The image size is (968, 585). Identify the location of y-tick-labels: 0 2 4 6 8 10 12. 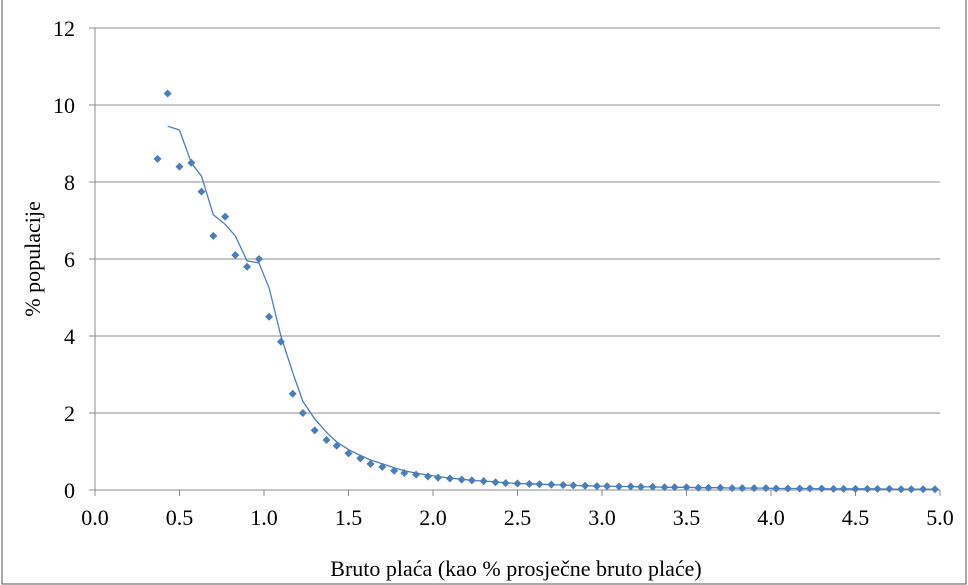
(64, 259).